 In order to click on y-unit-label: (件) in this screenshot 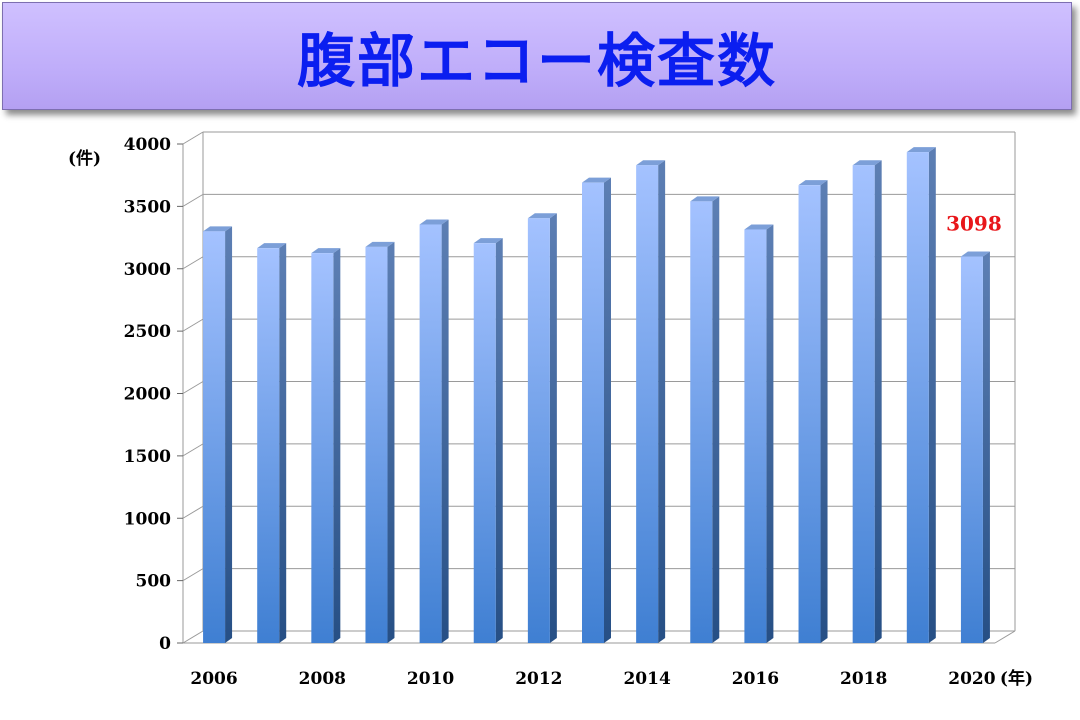, I will do `click(84, 158)`.